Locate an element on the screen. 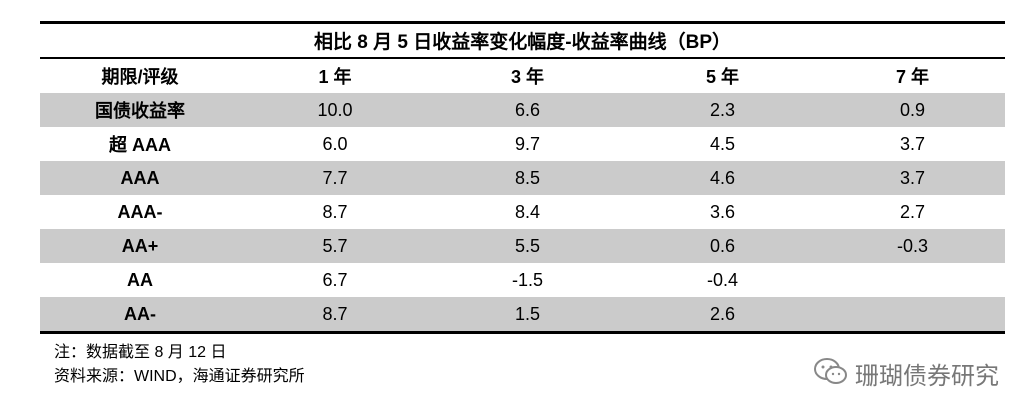 The height and width of the screenshot is (416, 1035). header-cell: 期限/评级 is located at coordinates (140, 77).